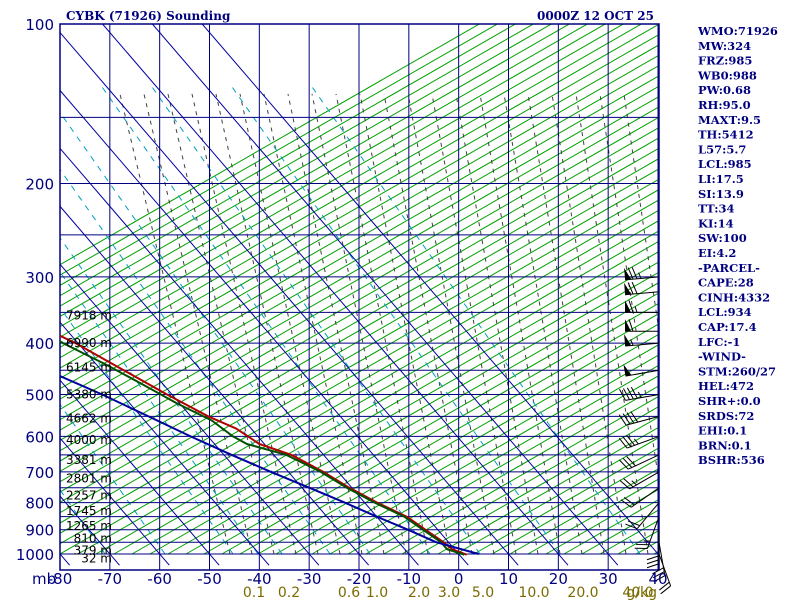 Image resolution: width=800 pixels, height=600 pixels. What do you see at coordinates (89, 394) in the screenshot?
I see `height-label: 5380 m` at bounding box center [89, 394].